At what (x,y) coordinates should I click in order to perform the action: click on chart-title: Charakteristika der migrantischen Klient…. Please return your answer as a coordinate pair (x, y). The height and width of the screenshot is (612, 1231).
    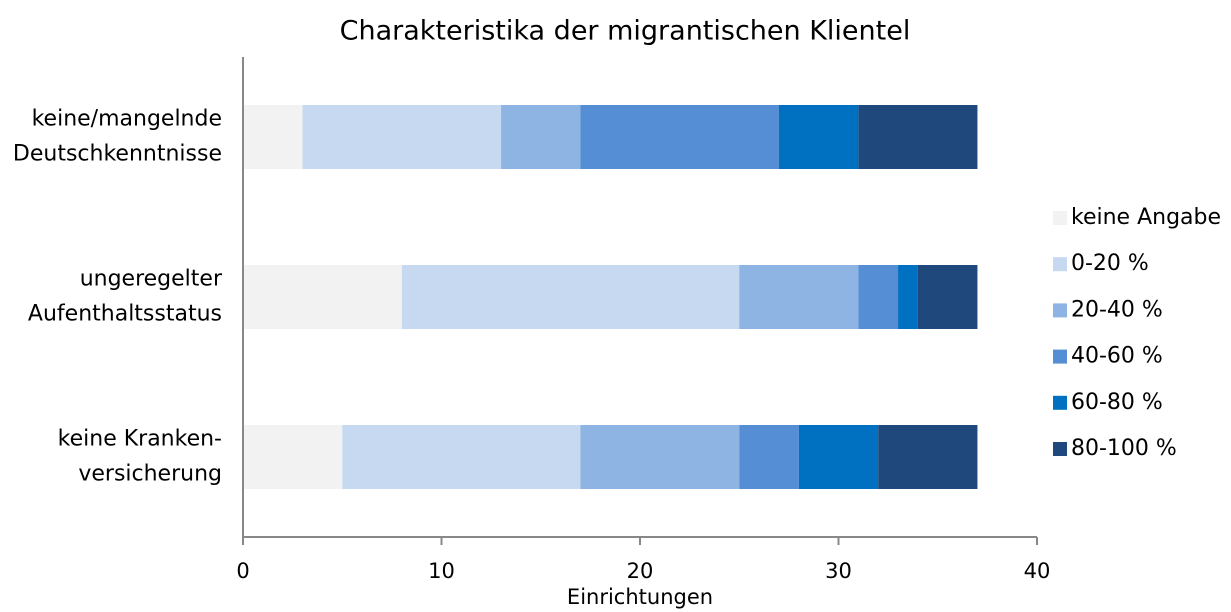
    Looking at the image, I should click on (625, 31).